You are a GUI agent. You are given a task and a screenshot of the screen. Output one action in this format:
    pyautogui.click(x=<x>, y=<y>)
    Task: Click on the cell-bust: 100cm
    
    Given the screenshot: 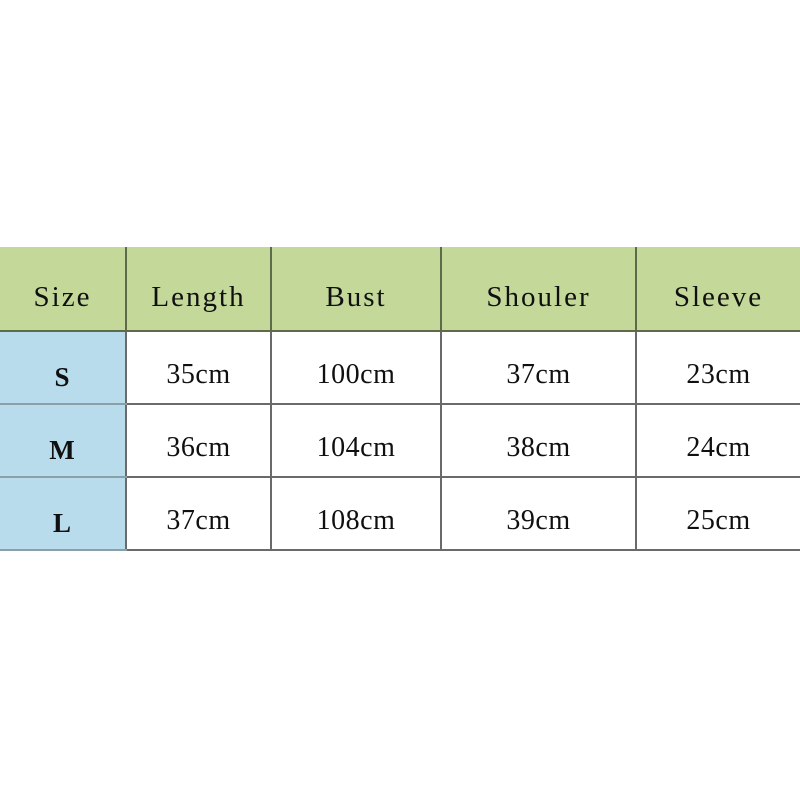 What is the action you would take?
    pyautogui.click(x=356, y=368)
    